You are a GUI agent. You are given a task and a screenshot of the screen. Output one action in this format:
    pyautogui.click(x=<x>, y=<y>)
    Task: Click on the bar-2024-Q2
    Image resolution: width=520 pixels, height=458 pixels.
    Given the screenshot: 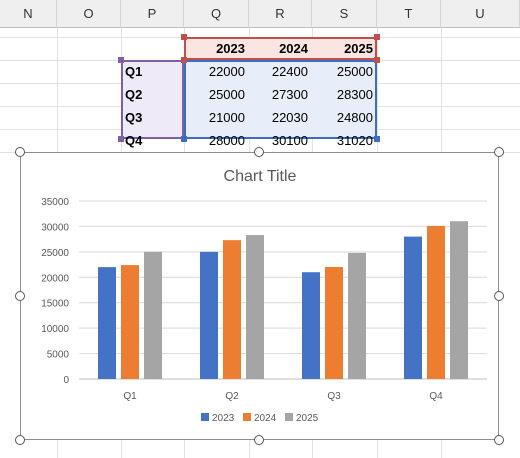 What is the action you would take?
    pyautogui.click(x=232, y=309)
    